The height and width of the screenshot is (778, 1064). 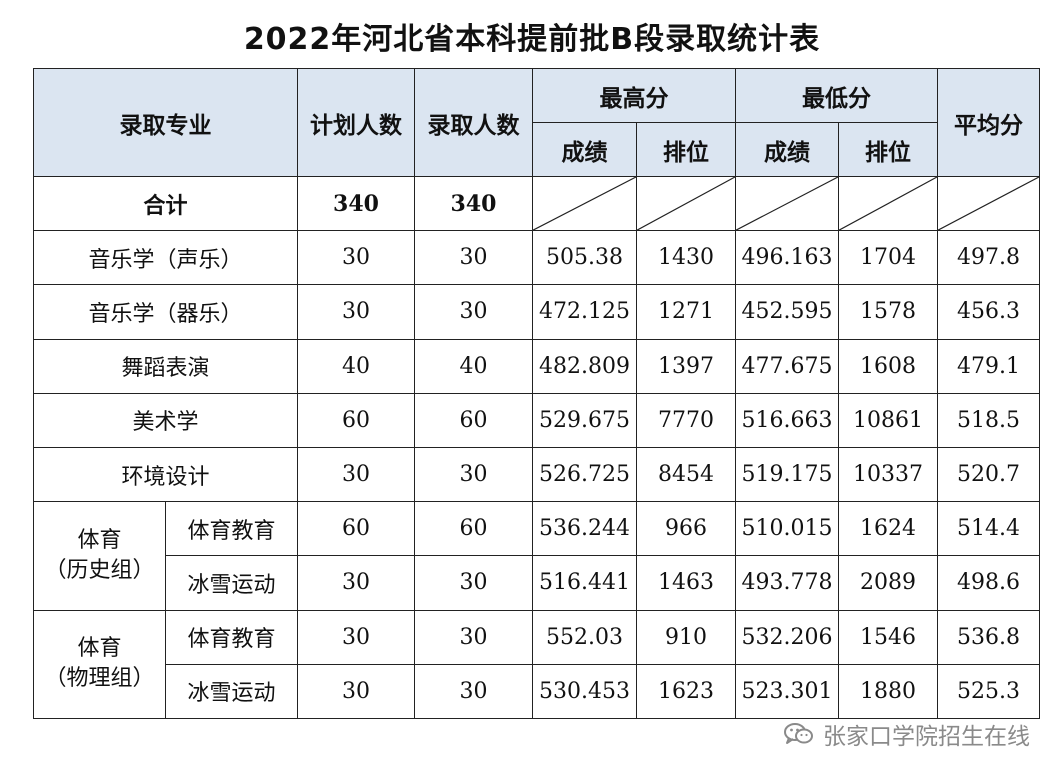 I want to click on low-rank: 10861, so click(x=888, y=420).